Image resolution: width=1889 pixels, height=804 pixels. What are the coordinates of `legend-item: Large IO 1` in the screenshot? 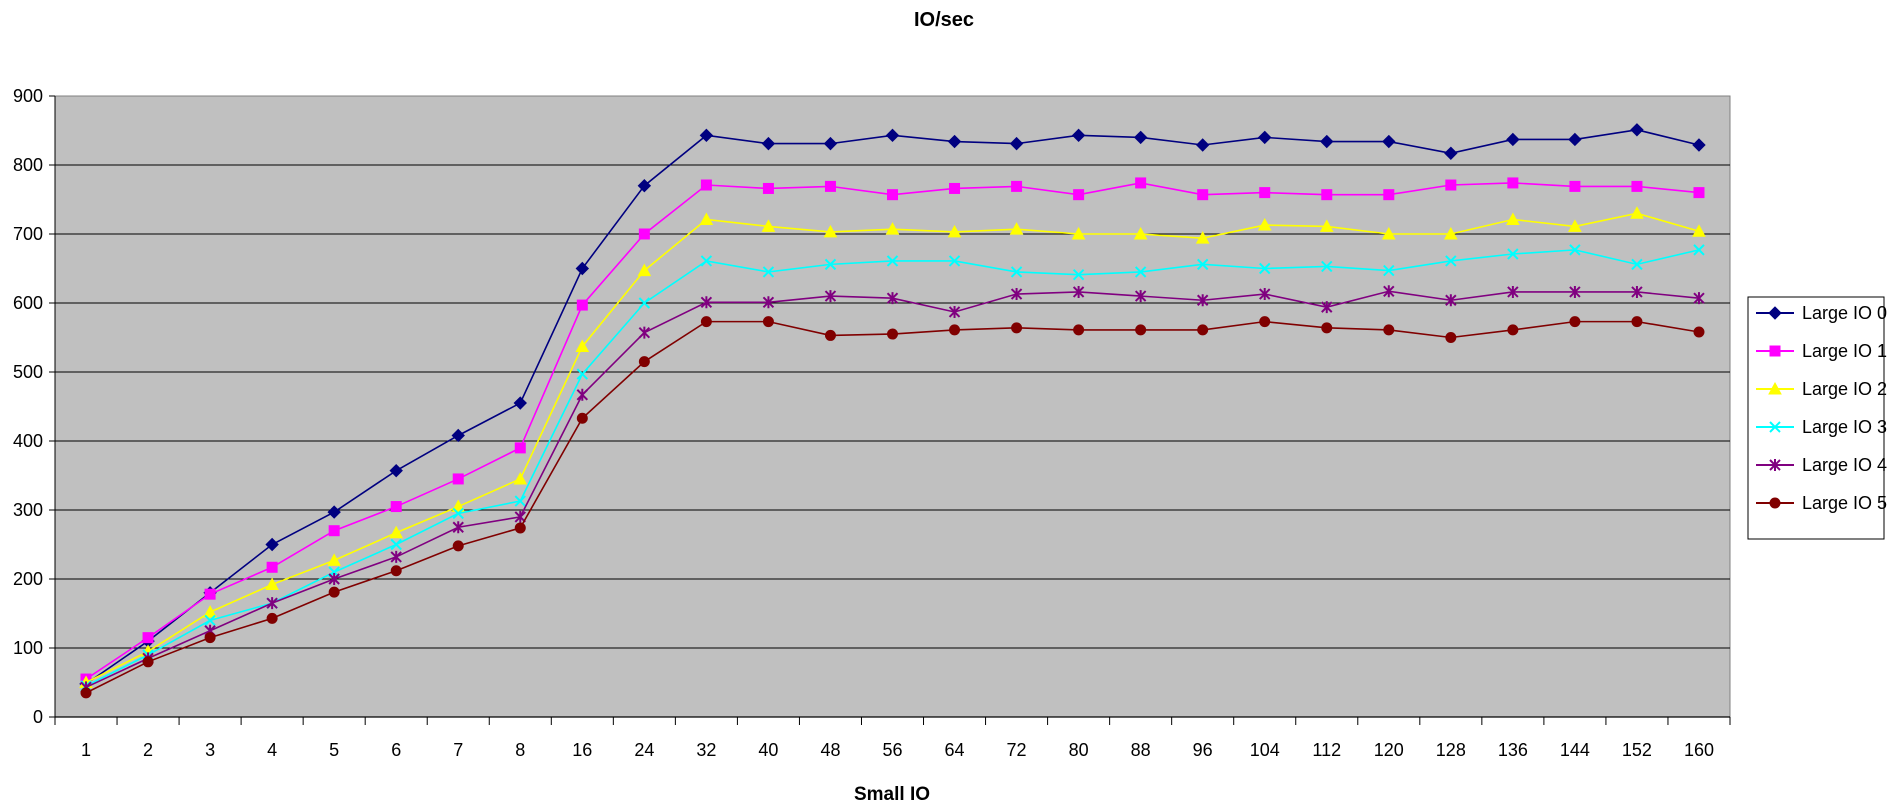 It's located at (1821, 351).